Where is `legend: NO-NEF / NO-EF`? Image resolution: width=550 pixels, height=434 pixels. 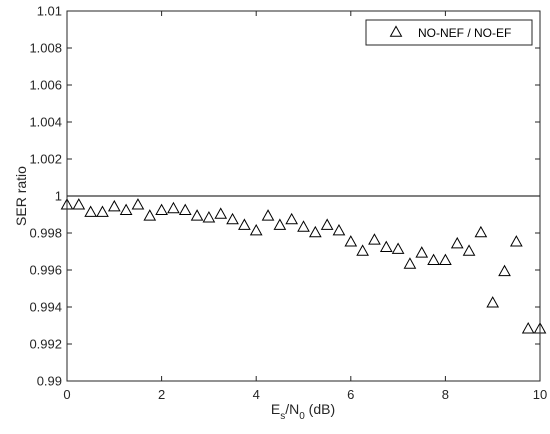
legend: NO-NEF / NO-EF is located at coordinates (449, 32).